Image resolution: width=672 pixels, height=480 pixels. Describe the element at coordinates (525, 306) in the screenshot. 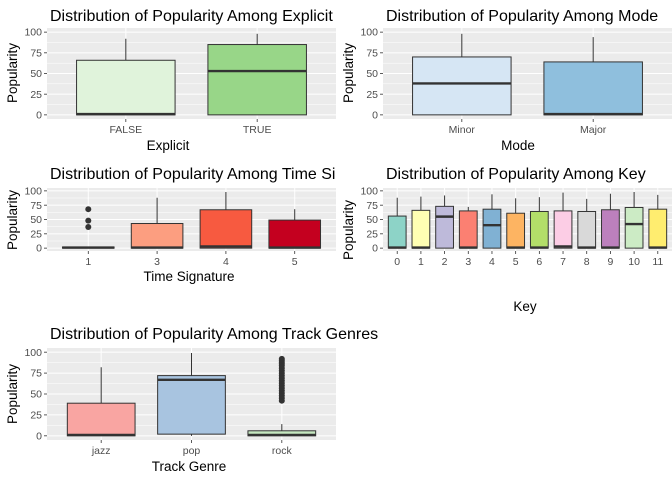

I see `x-axis-title: Key` at that location.